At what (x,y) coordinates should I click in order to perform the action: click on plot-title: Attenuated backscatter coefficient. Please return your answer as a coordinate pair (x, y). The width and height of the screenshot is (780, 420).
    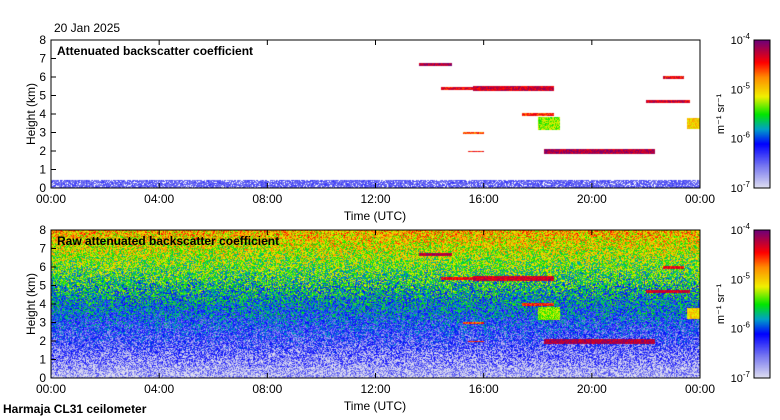
    Looking at the image, I should click on (155, 51).